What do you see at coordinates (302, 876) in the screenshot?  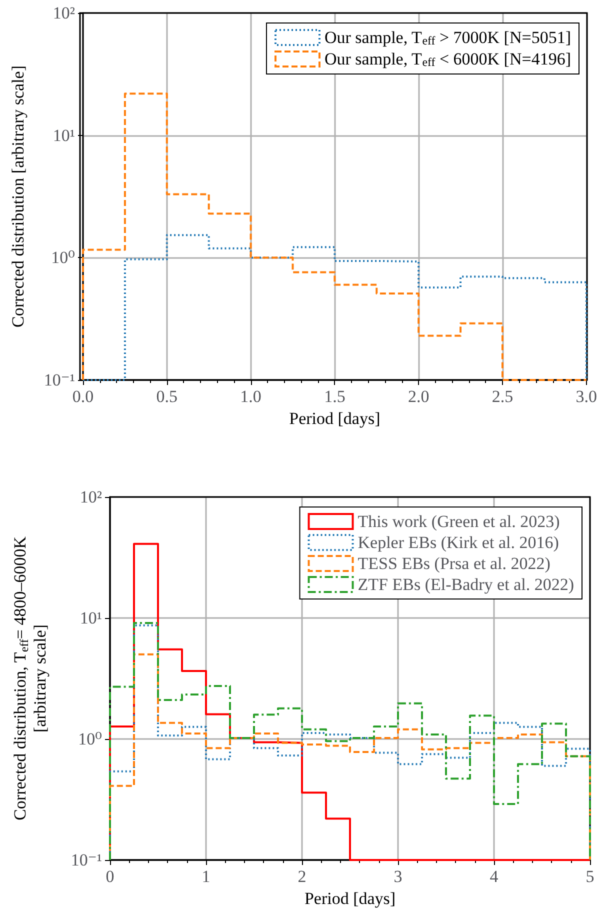 I see `x-tick-label: 2` at bounding box center [302, 876].